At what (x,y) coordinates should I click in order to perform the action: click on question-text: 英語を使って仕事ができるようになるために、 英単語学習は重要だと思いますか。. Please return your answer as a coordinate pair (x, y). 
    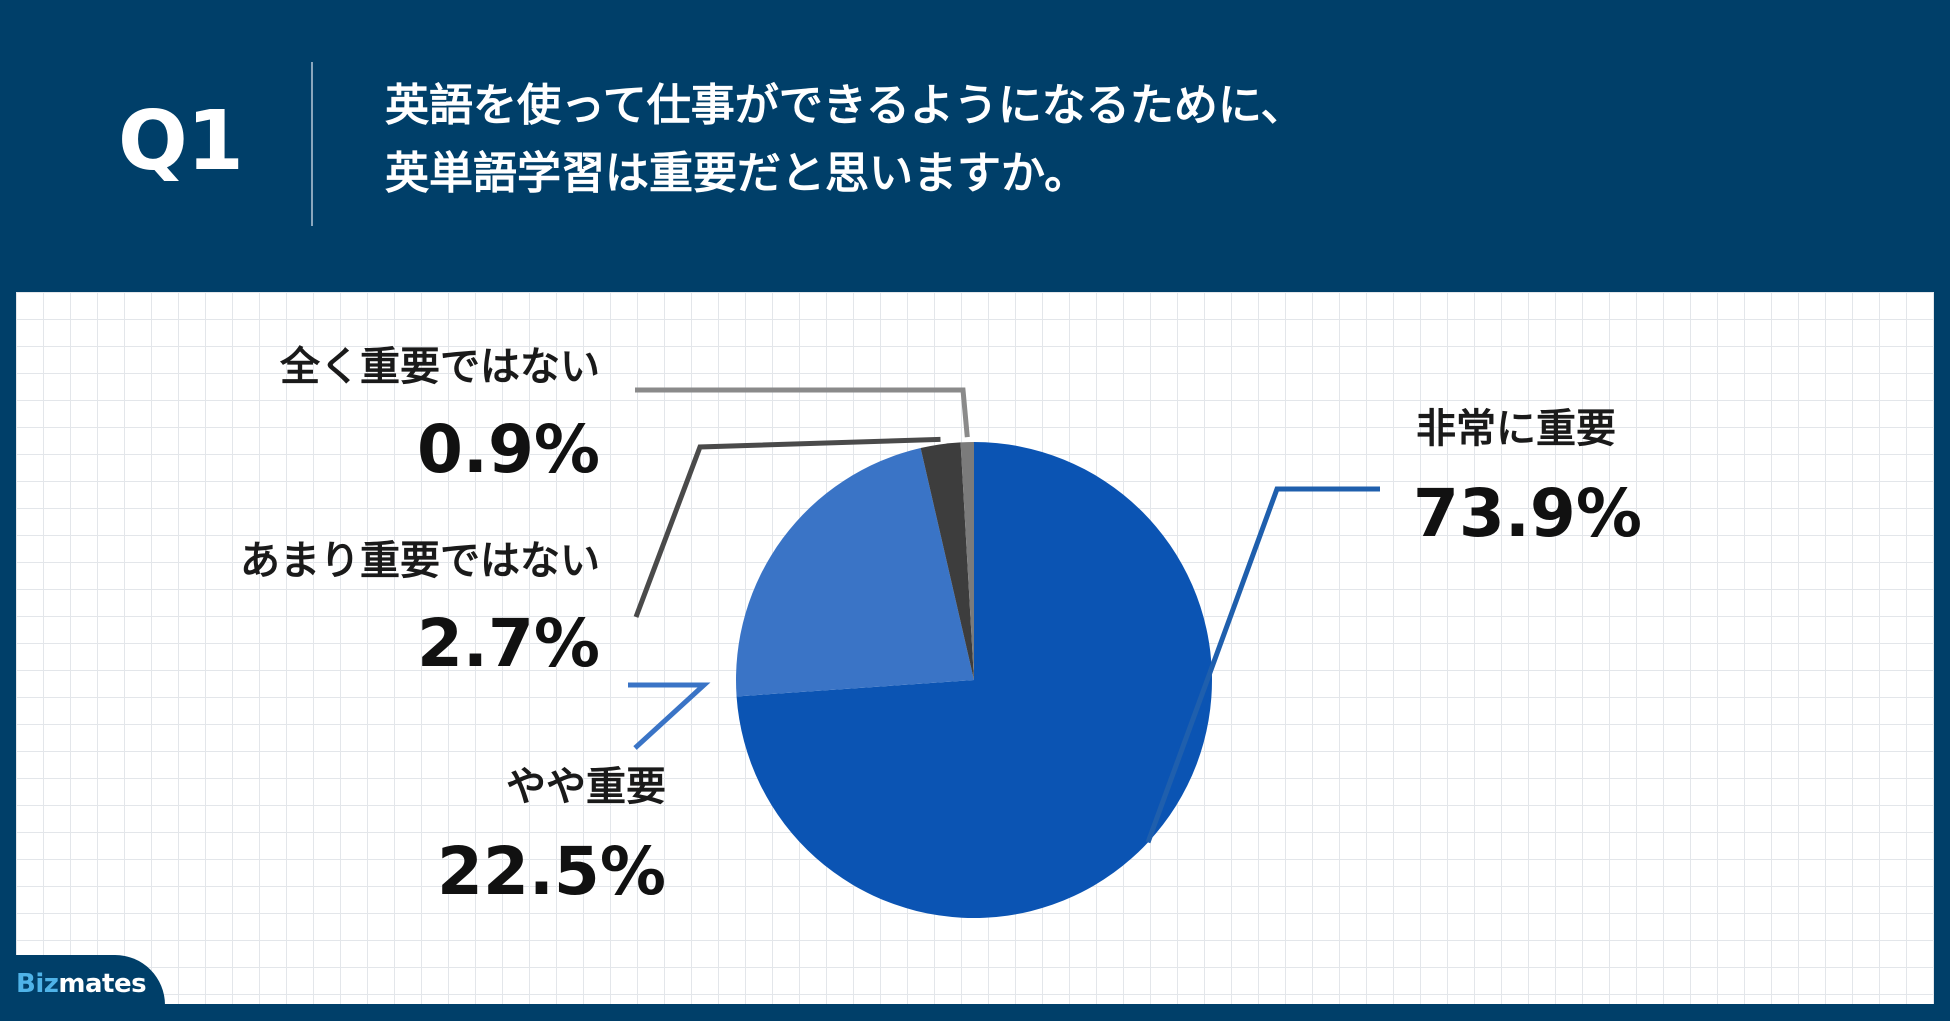
    Looking at the image, I should click on (845, 140).